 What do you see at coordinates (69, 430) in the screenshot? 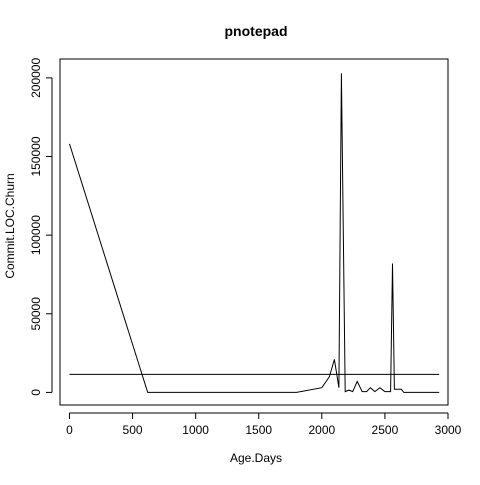
I see `x-tick-label: 0` at bounding box center [69, 430].